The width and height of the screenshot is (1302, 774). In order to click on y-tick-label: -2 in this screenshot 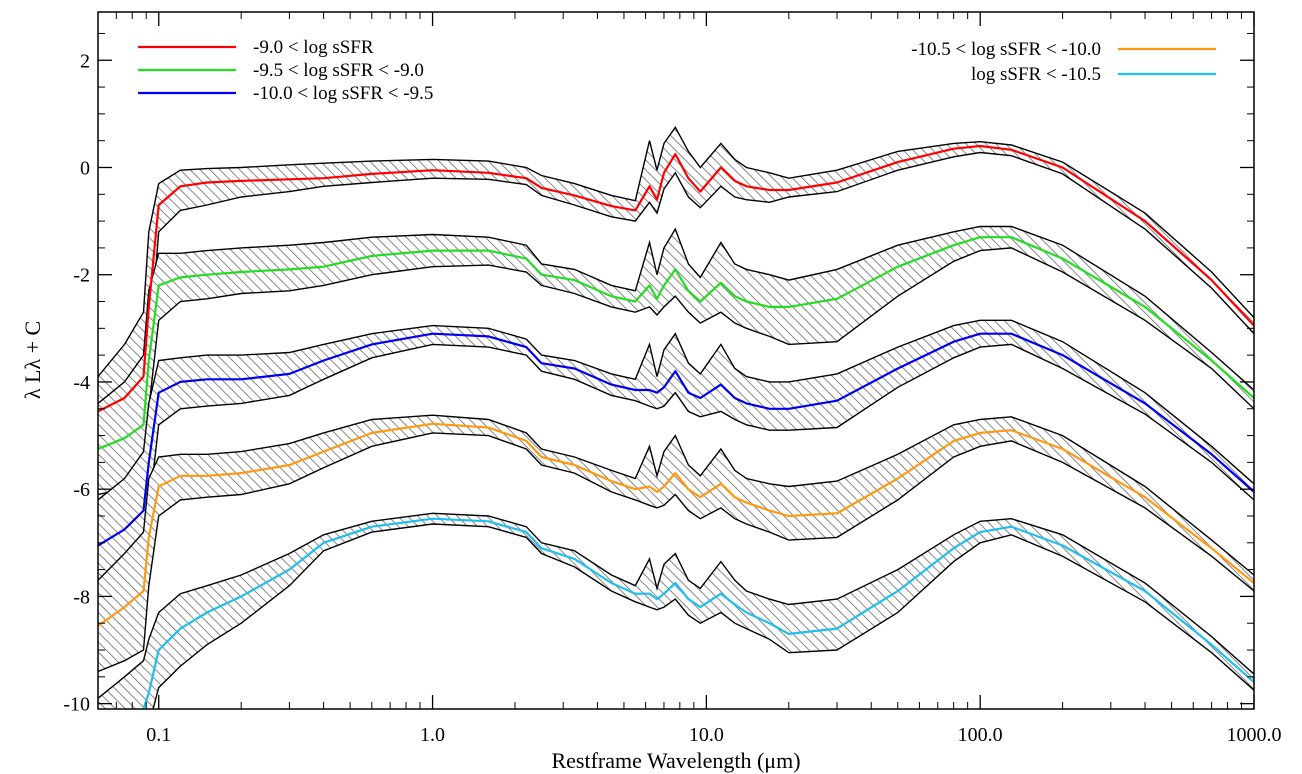, I will do `click(81, 276)`.